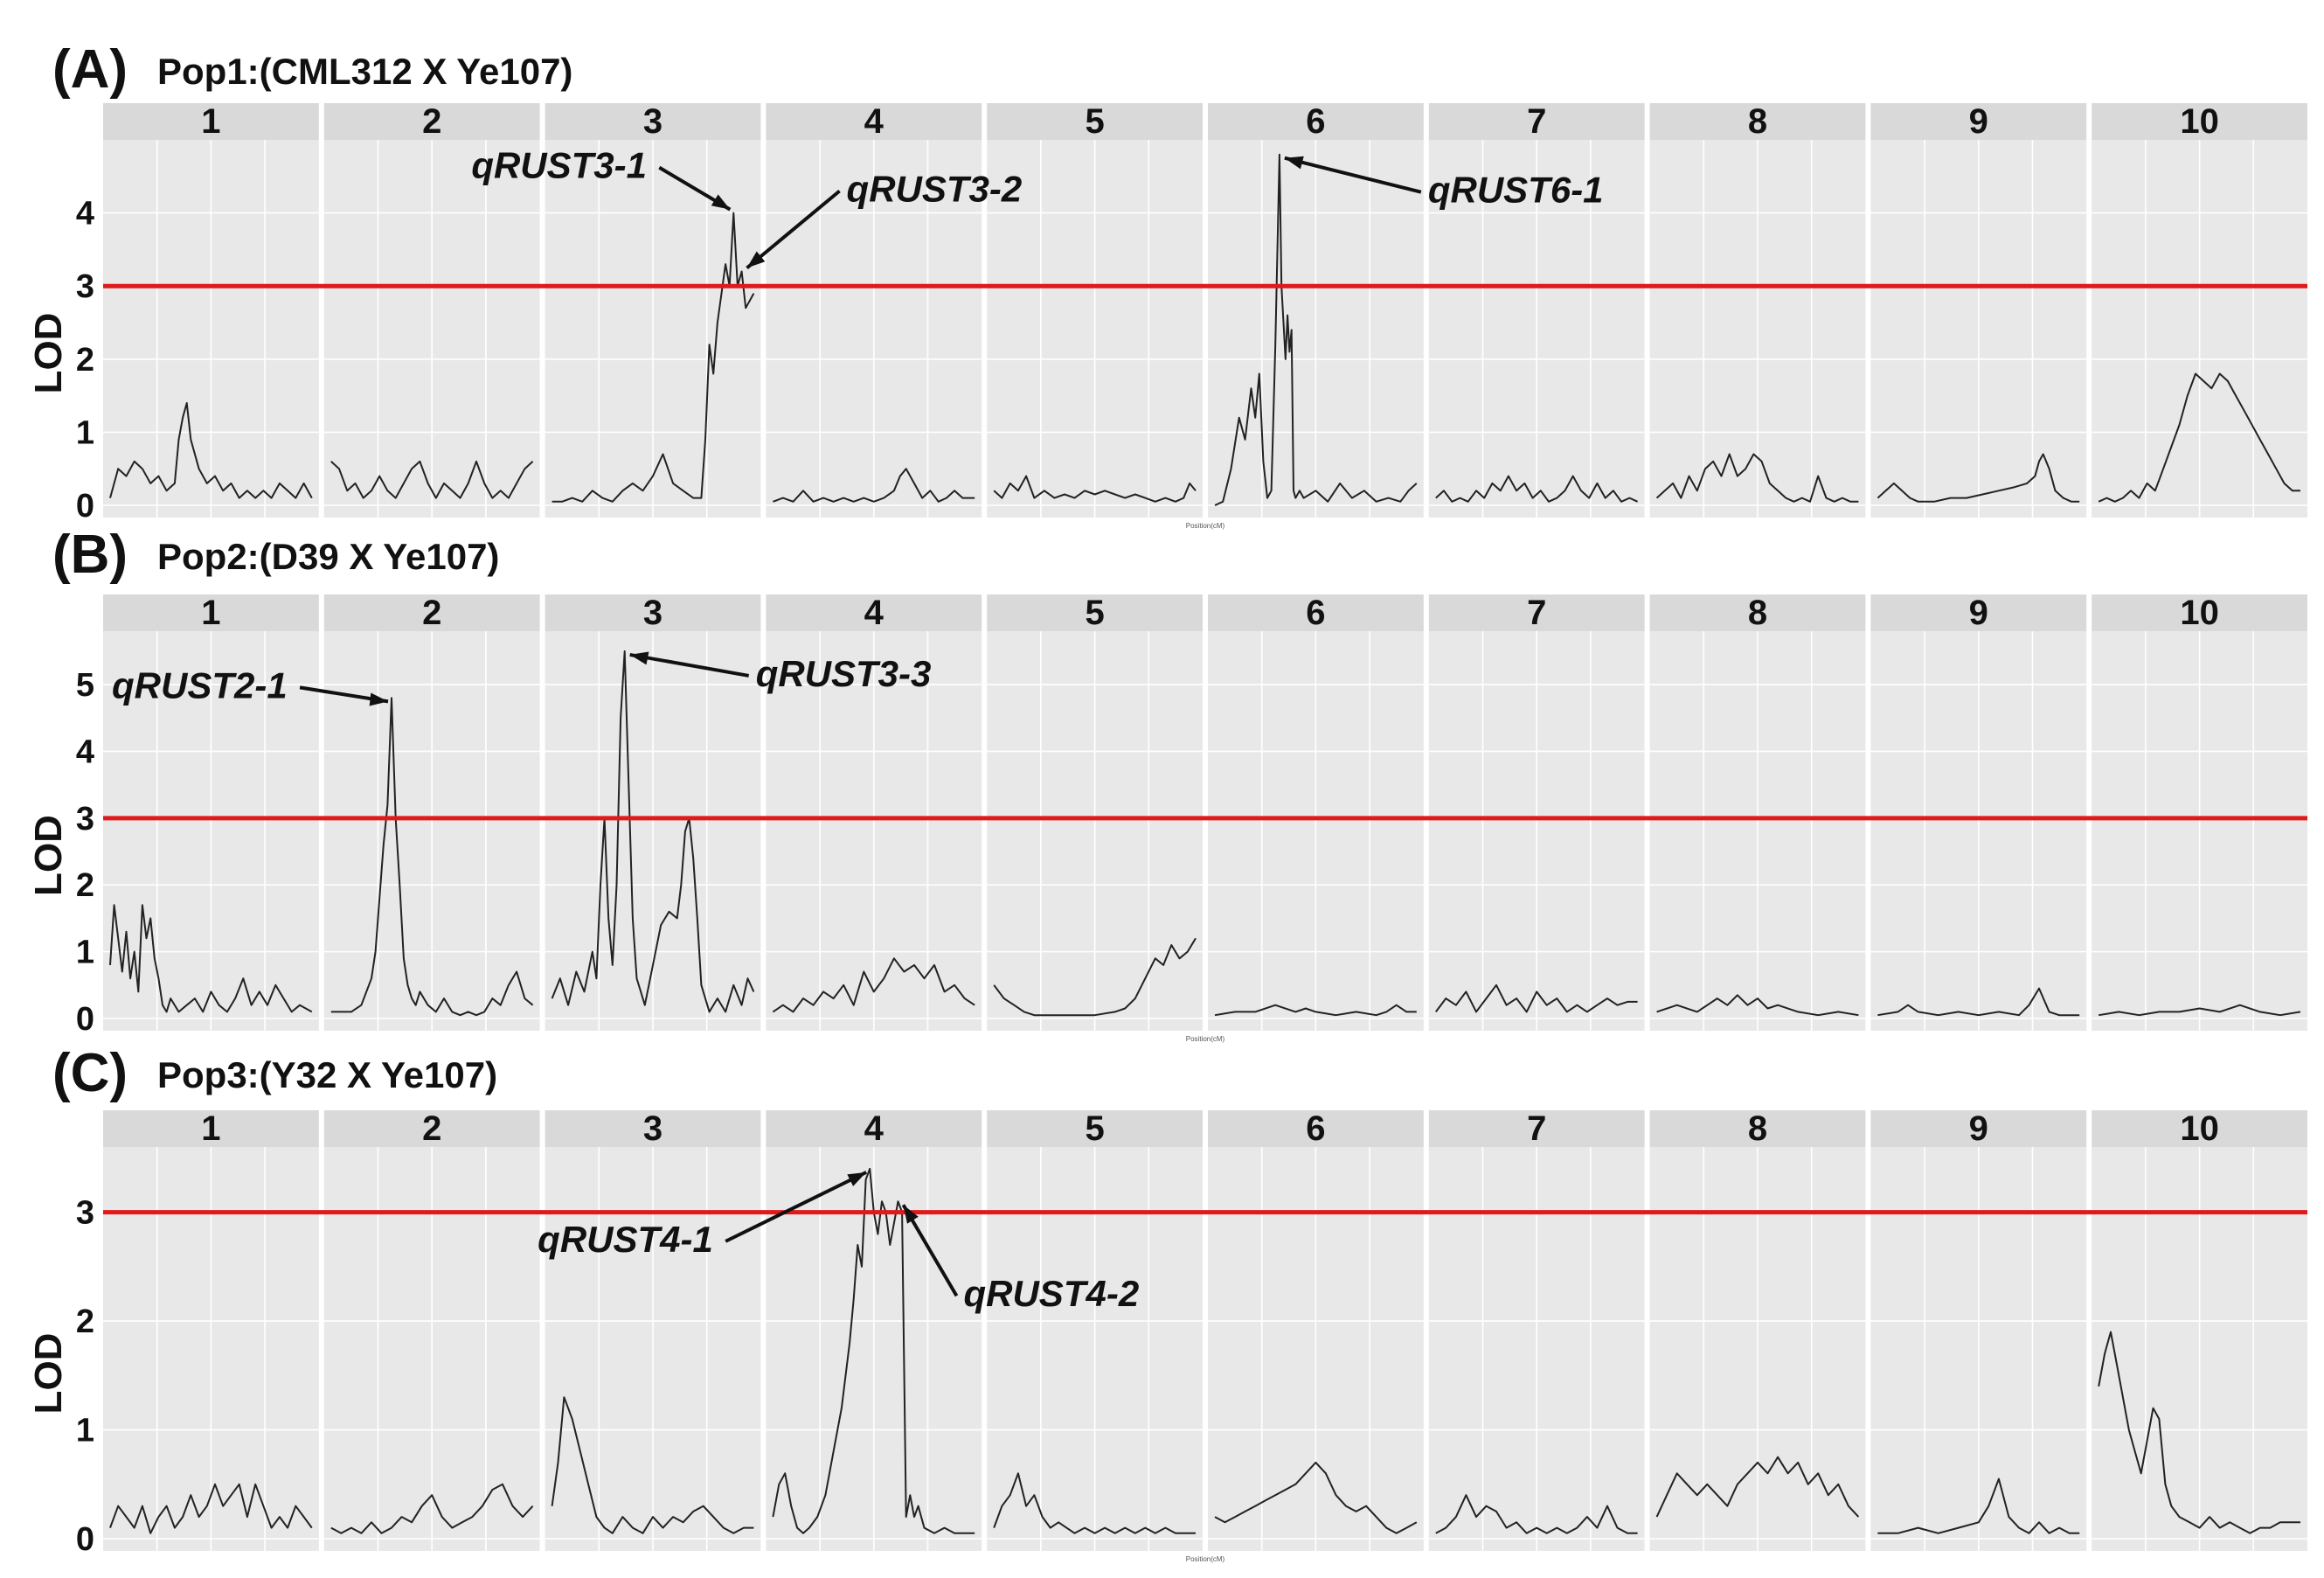  I want to click on chromosome-facet-5: 5, so click(1095, 310).